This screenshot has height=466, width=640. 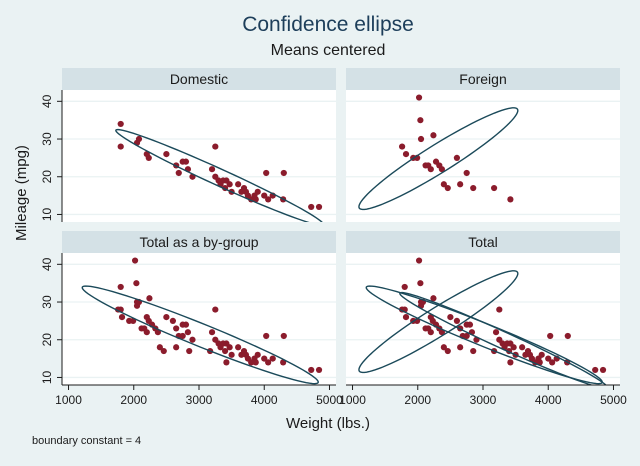 I want to click on panel-title: Foreign, so click(x=482, y=79).